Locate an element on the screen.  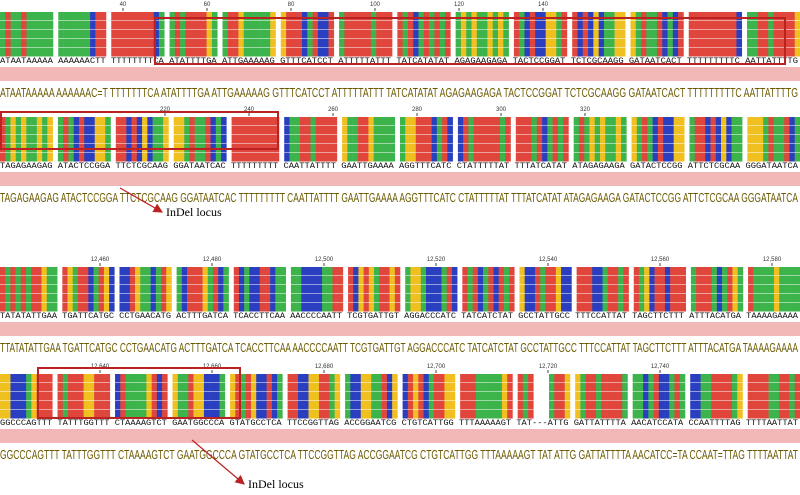
ruler-label: 120 is located at coordinates (459, 5).